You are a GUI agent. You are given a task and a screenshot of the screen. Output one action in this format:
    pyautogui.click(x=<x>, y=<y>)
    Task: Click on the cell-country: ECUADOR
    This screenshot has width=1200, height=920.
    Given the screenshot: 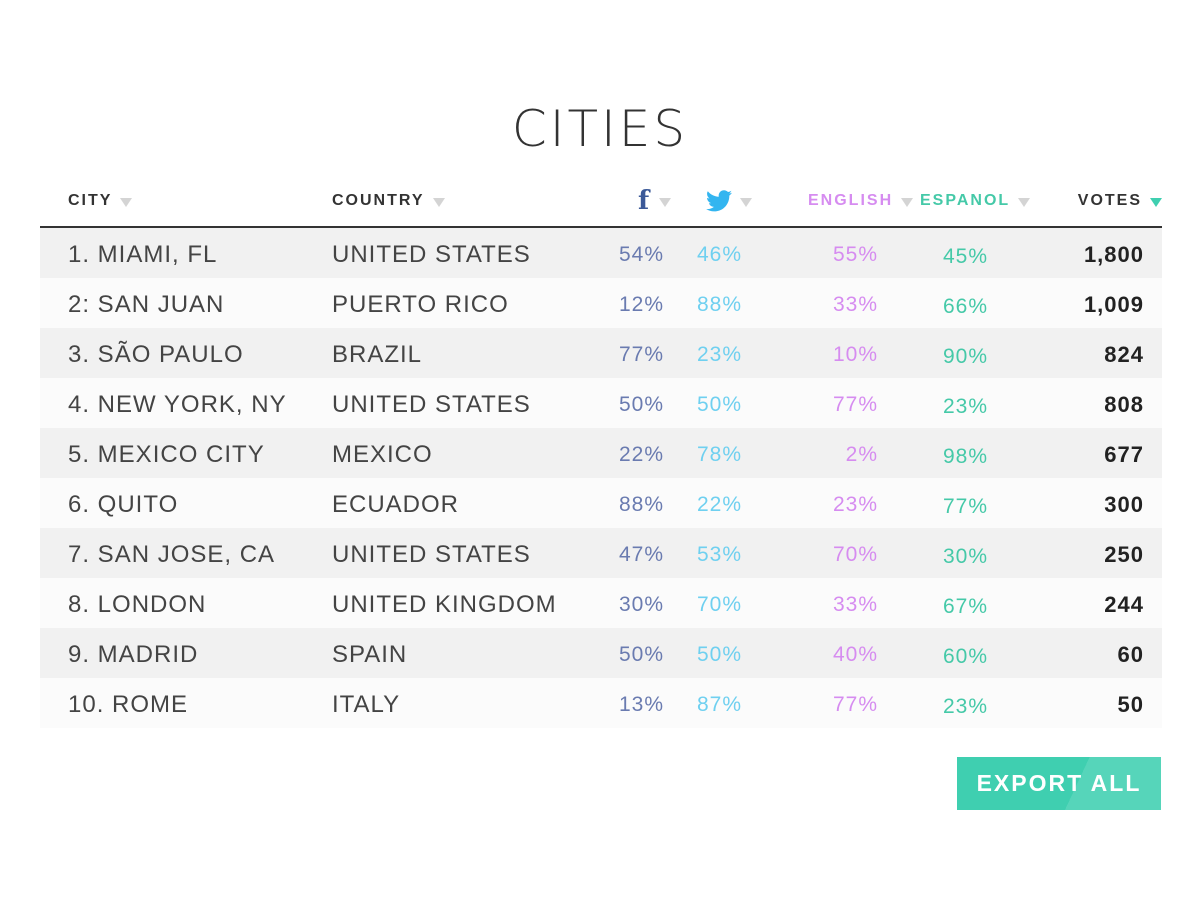 What is the action you would take?
    pyautogui.click(x=396, y=504)
    